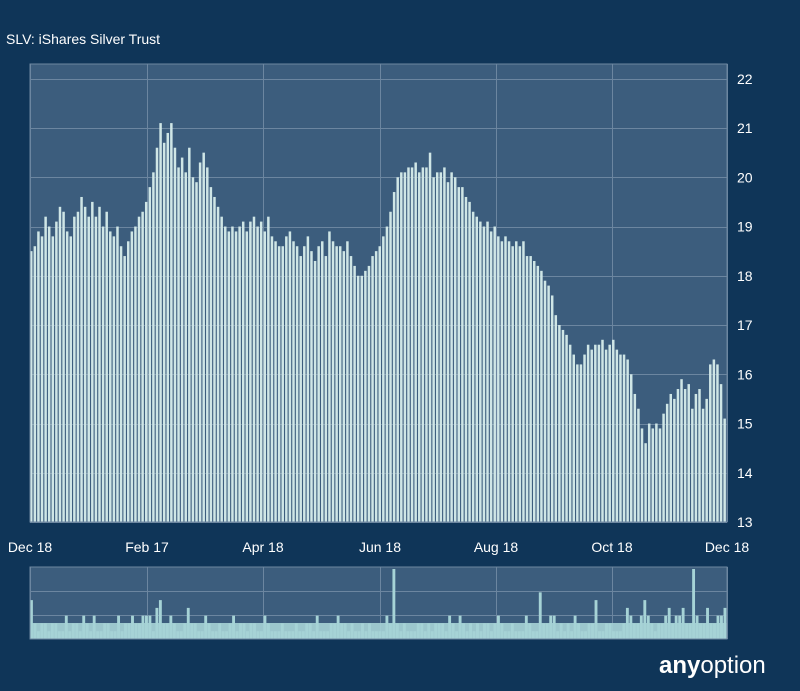 The image size is (800, 691). What do you see at coordinates (745, 177) in the screenshot?
I see `y-tick-label: 20` at bounding box center [745, 177].